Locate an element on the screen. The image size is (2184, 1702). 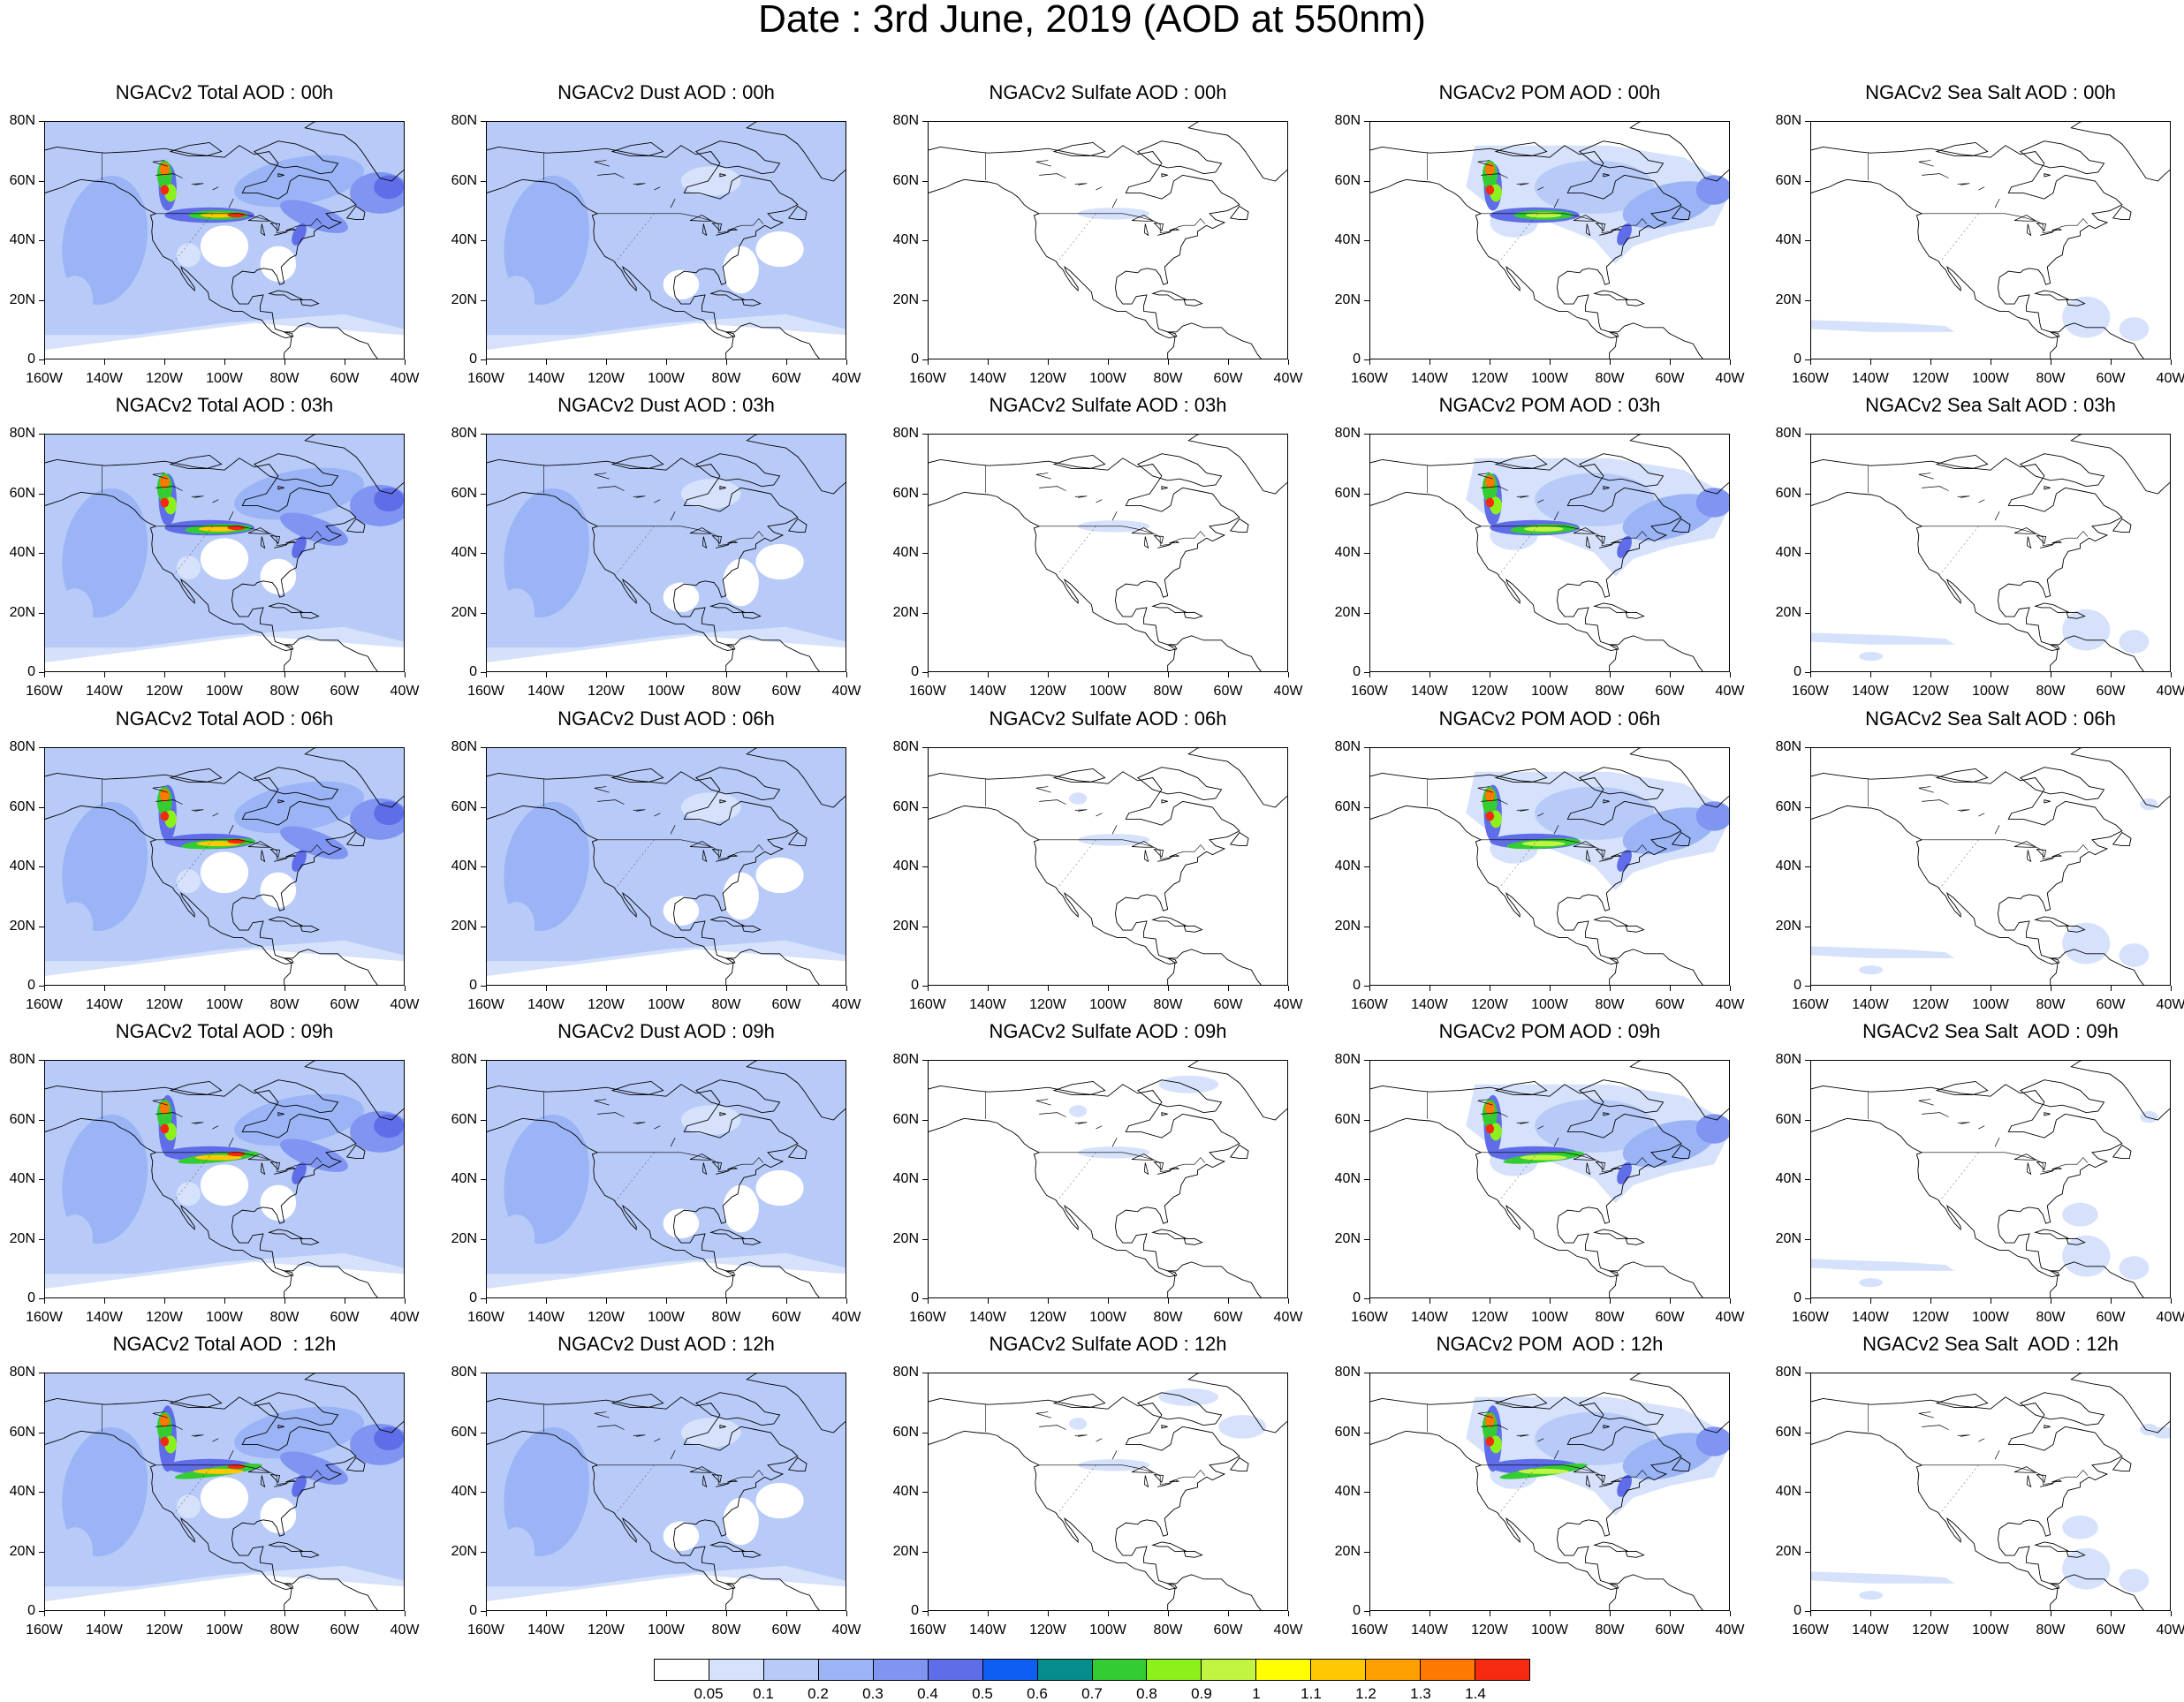
map-panel-seasalt-r1 is located at coordinates (1990, 553).